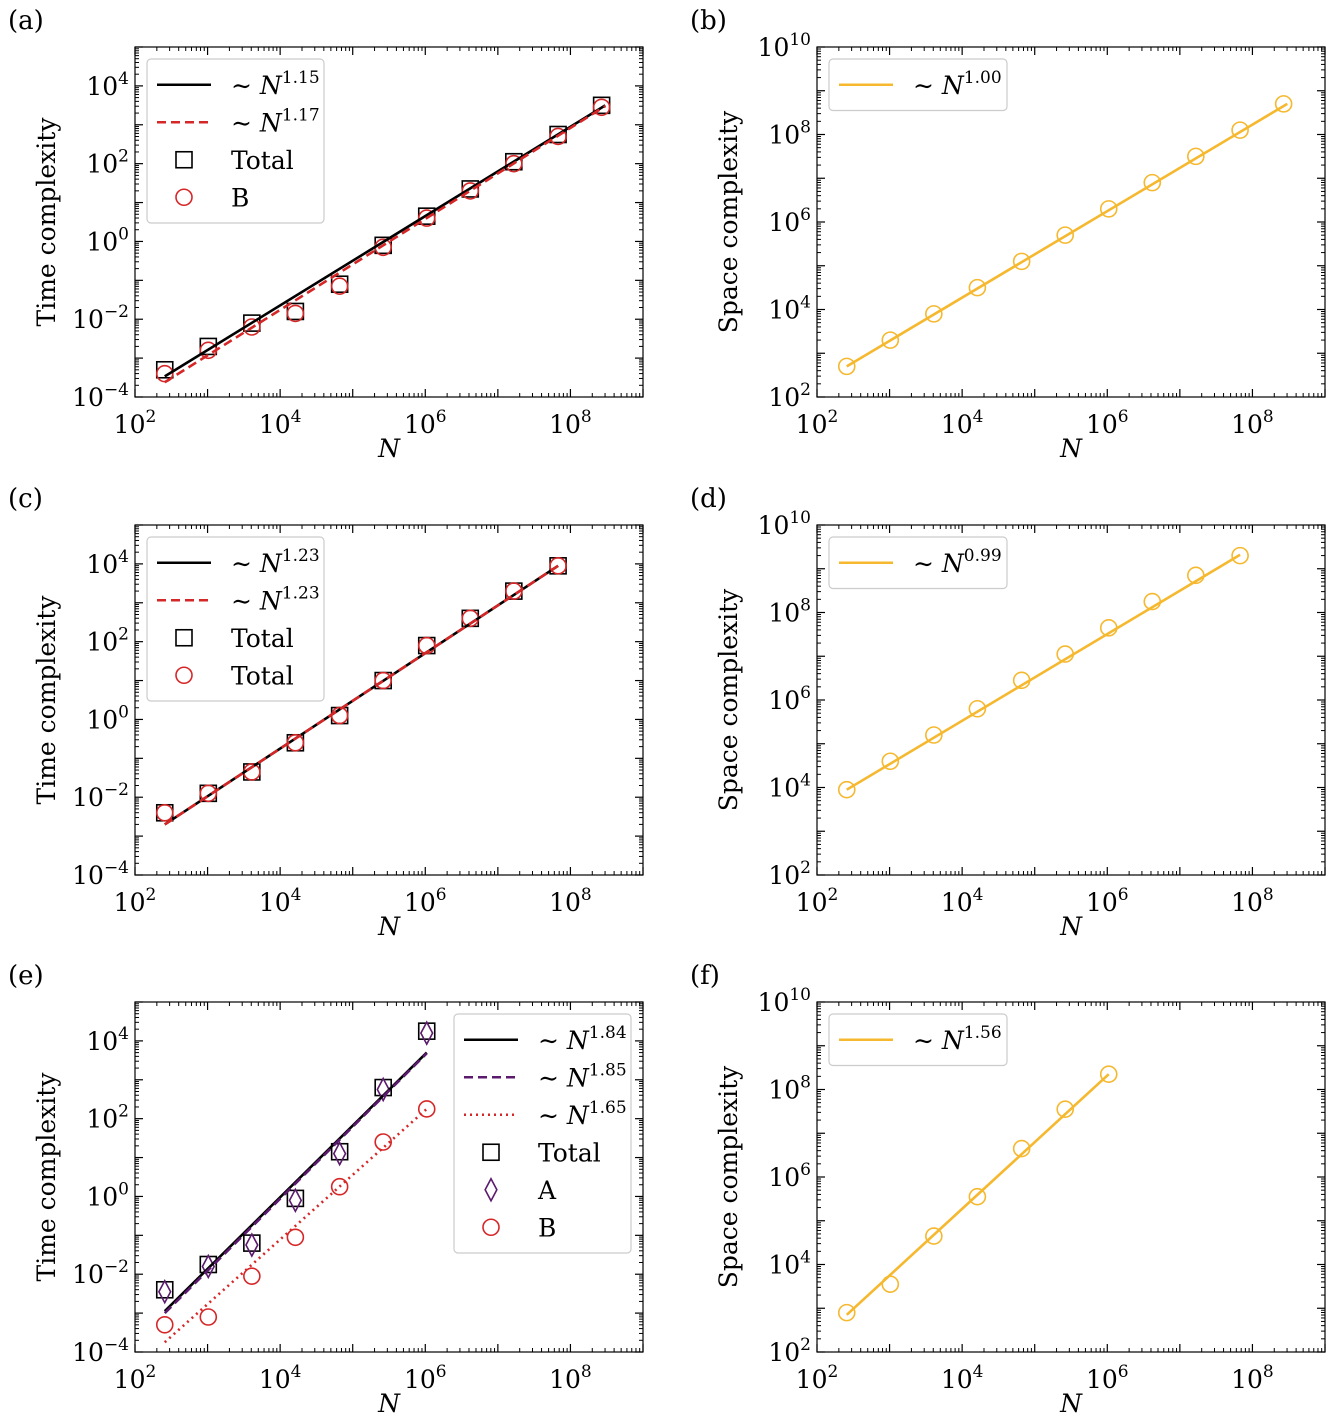 Image resolution: width=1329 pixels, height=1423 pixels. I want to click on plot-area-c, so click(361, 691).